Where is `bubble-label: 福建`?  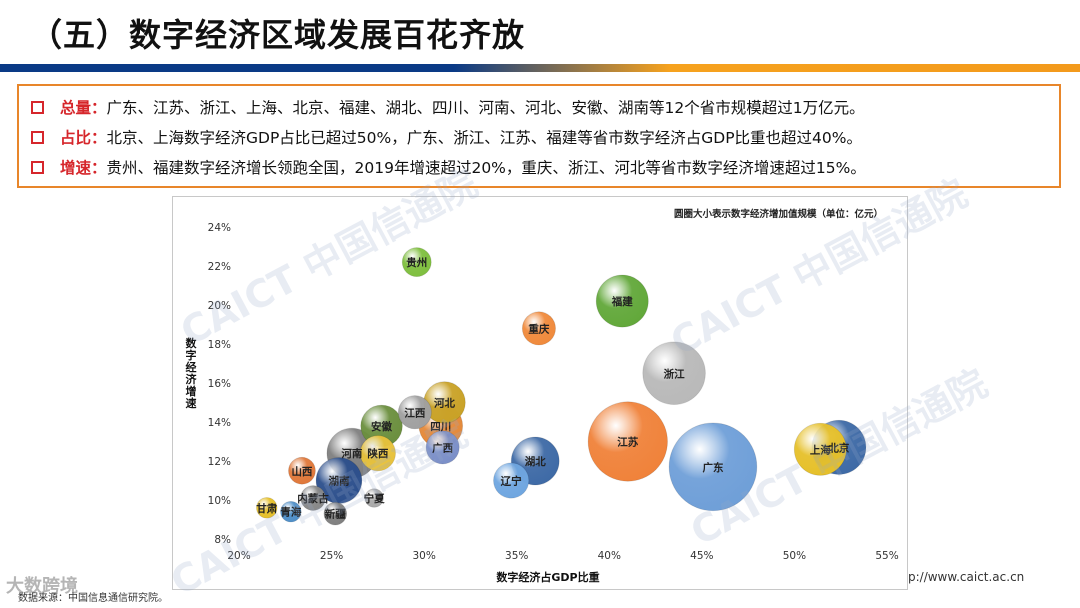 bubble-label: 福建 is located at coordinates (622, 301).